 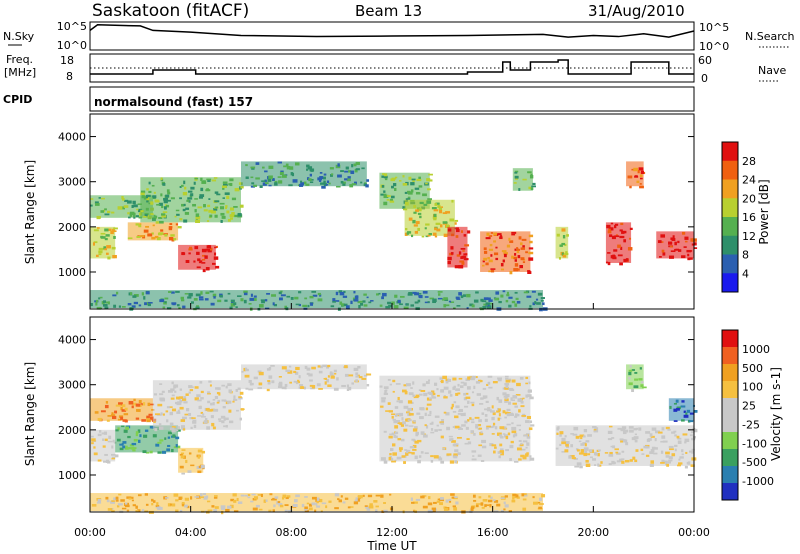 I want to click on velocity-colorbar-label: Velocity [m s-1], so click(x=776, y=414).